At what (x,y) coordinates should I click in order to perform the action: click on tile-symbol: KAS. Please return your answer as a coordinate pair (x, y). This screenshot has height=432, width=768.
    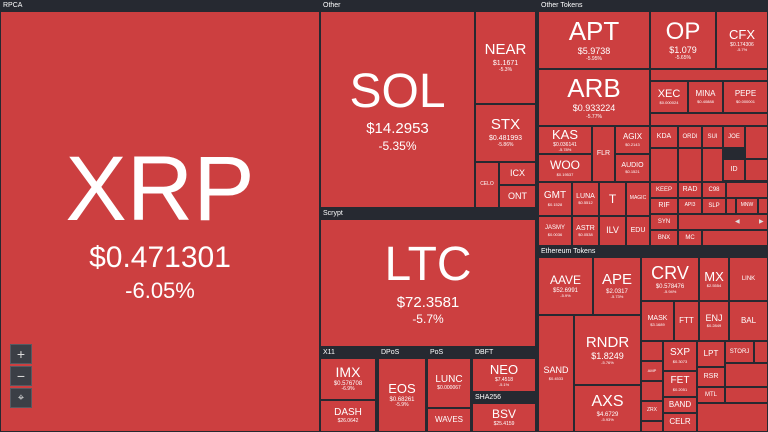
    Looking at the image, I should click on (564, 134).